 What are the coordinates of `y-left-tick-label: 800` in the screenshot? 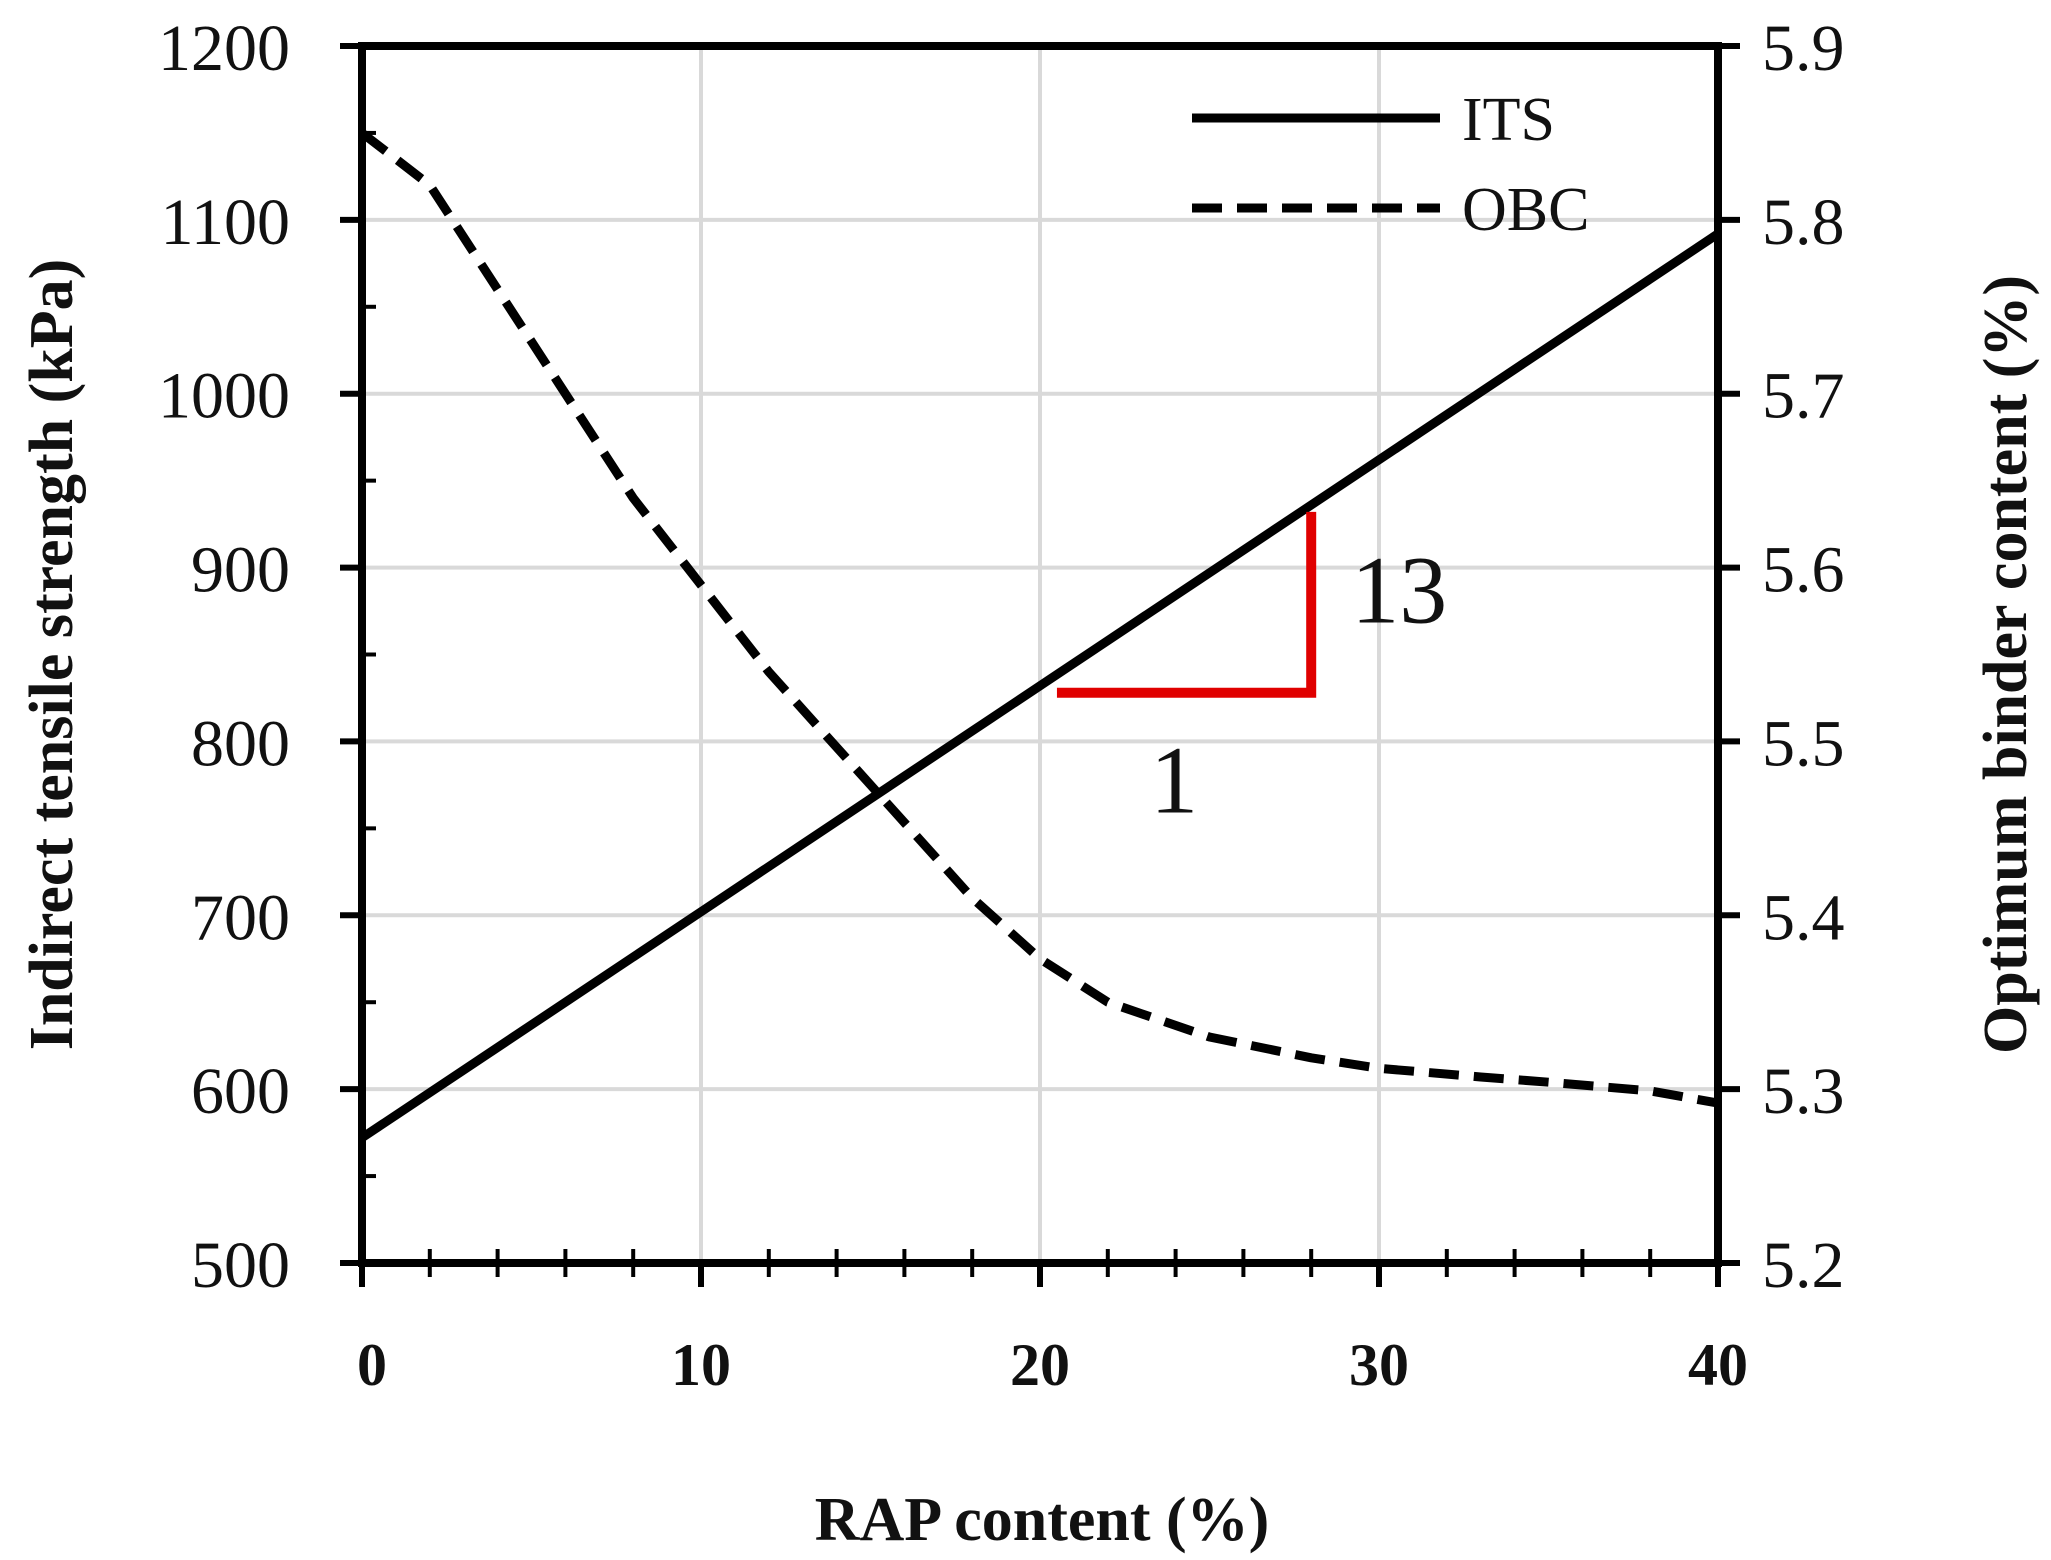 It's located at (240, 743).